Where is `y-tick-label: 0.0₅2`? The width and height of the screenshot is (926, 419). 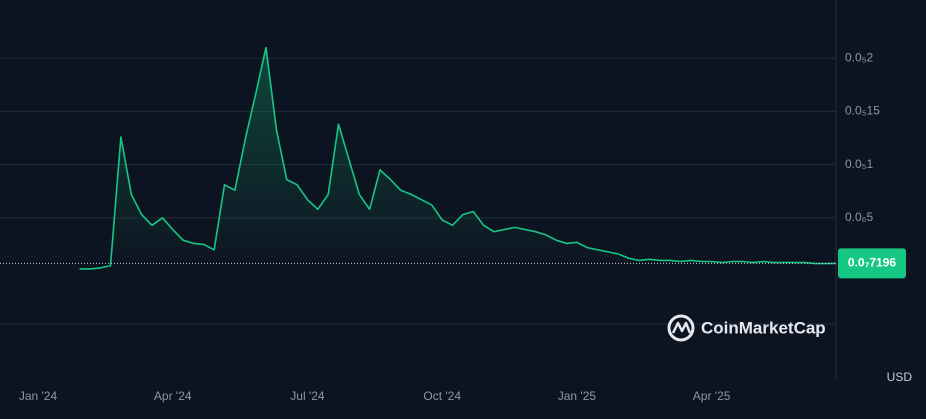 y-tick-label: 0.0₅2 is located at coordinates (859, 57).